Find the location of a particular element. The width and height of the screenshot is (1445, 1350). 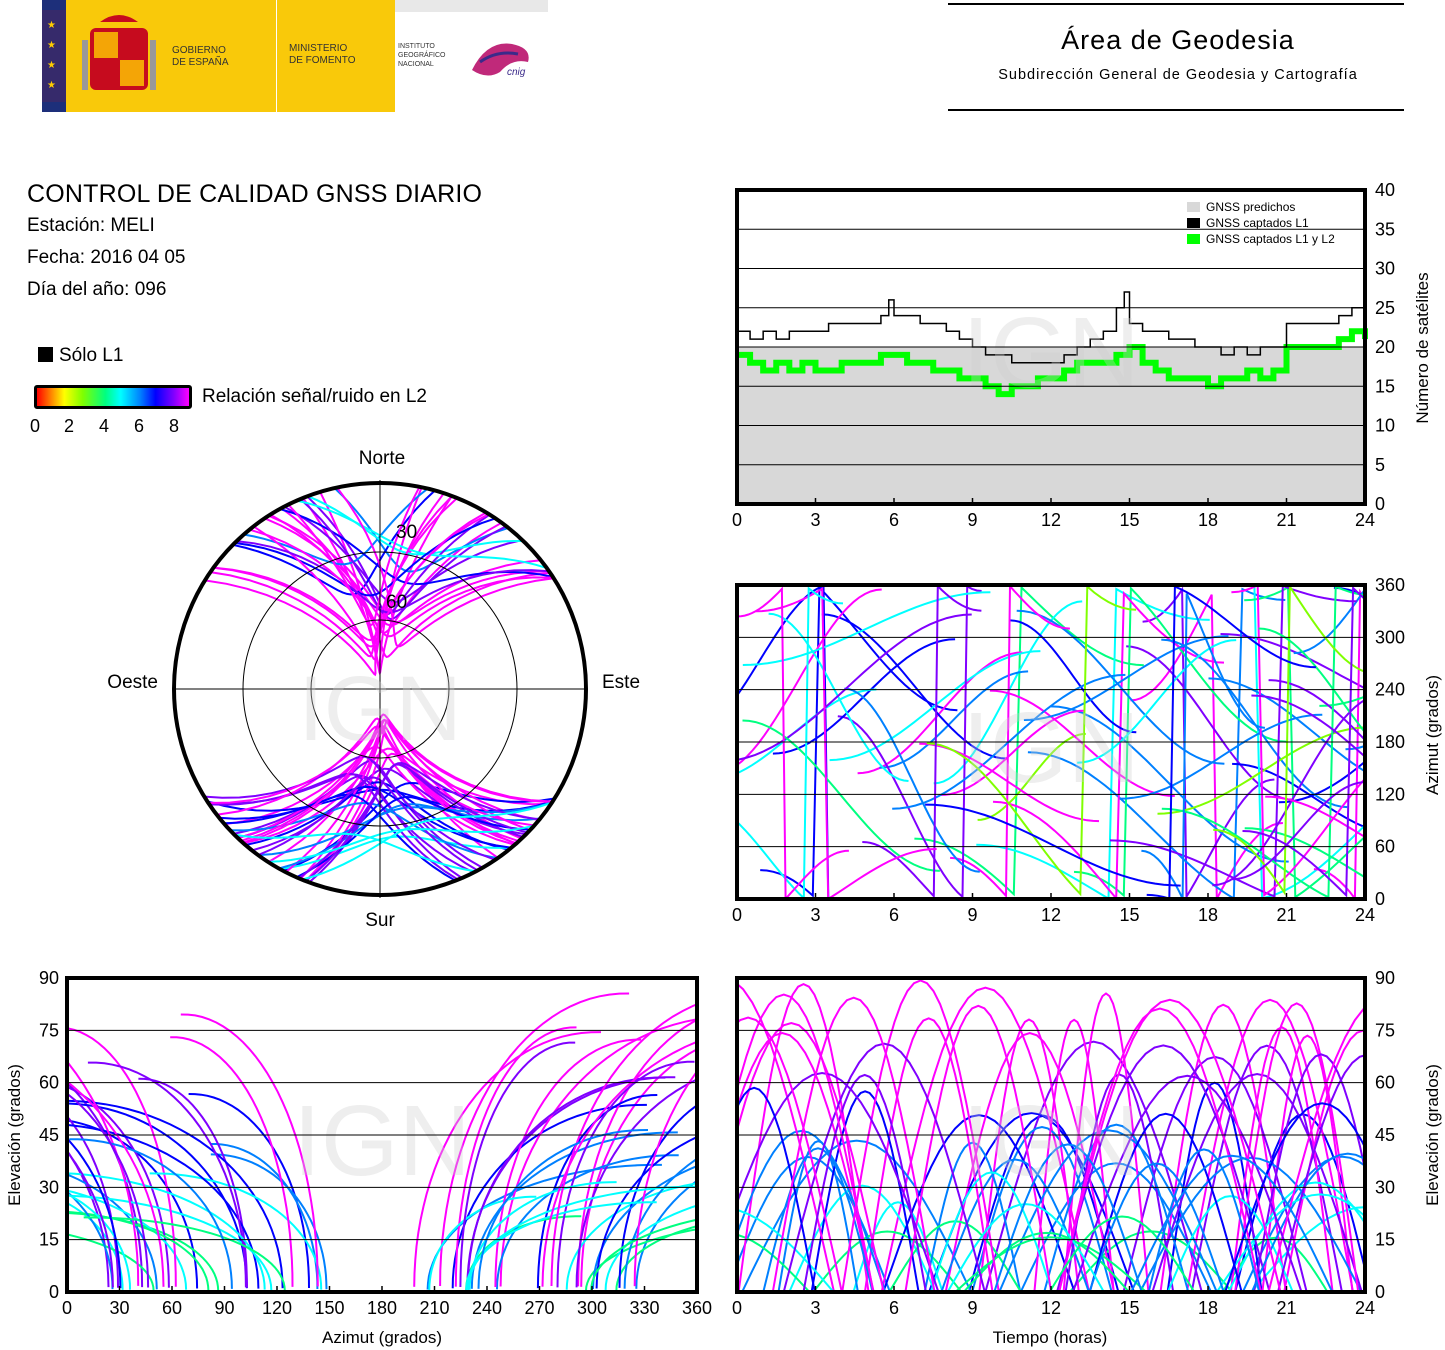

snr-colorbar-label: Relación señal/ruido en L2 is located at coordinates (314, 396).